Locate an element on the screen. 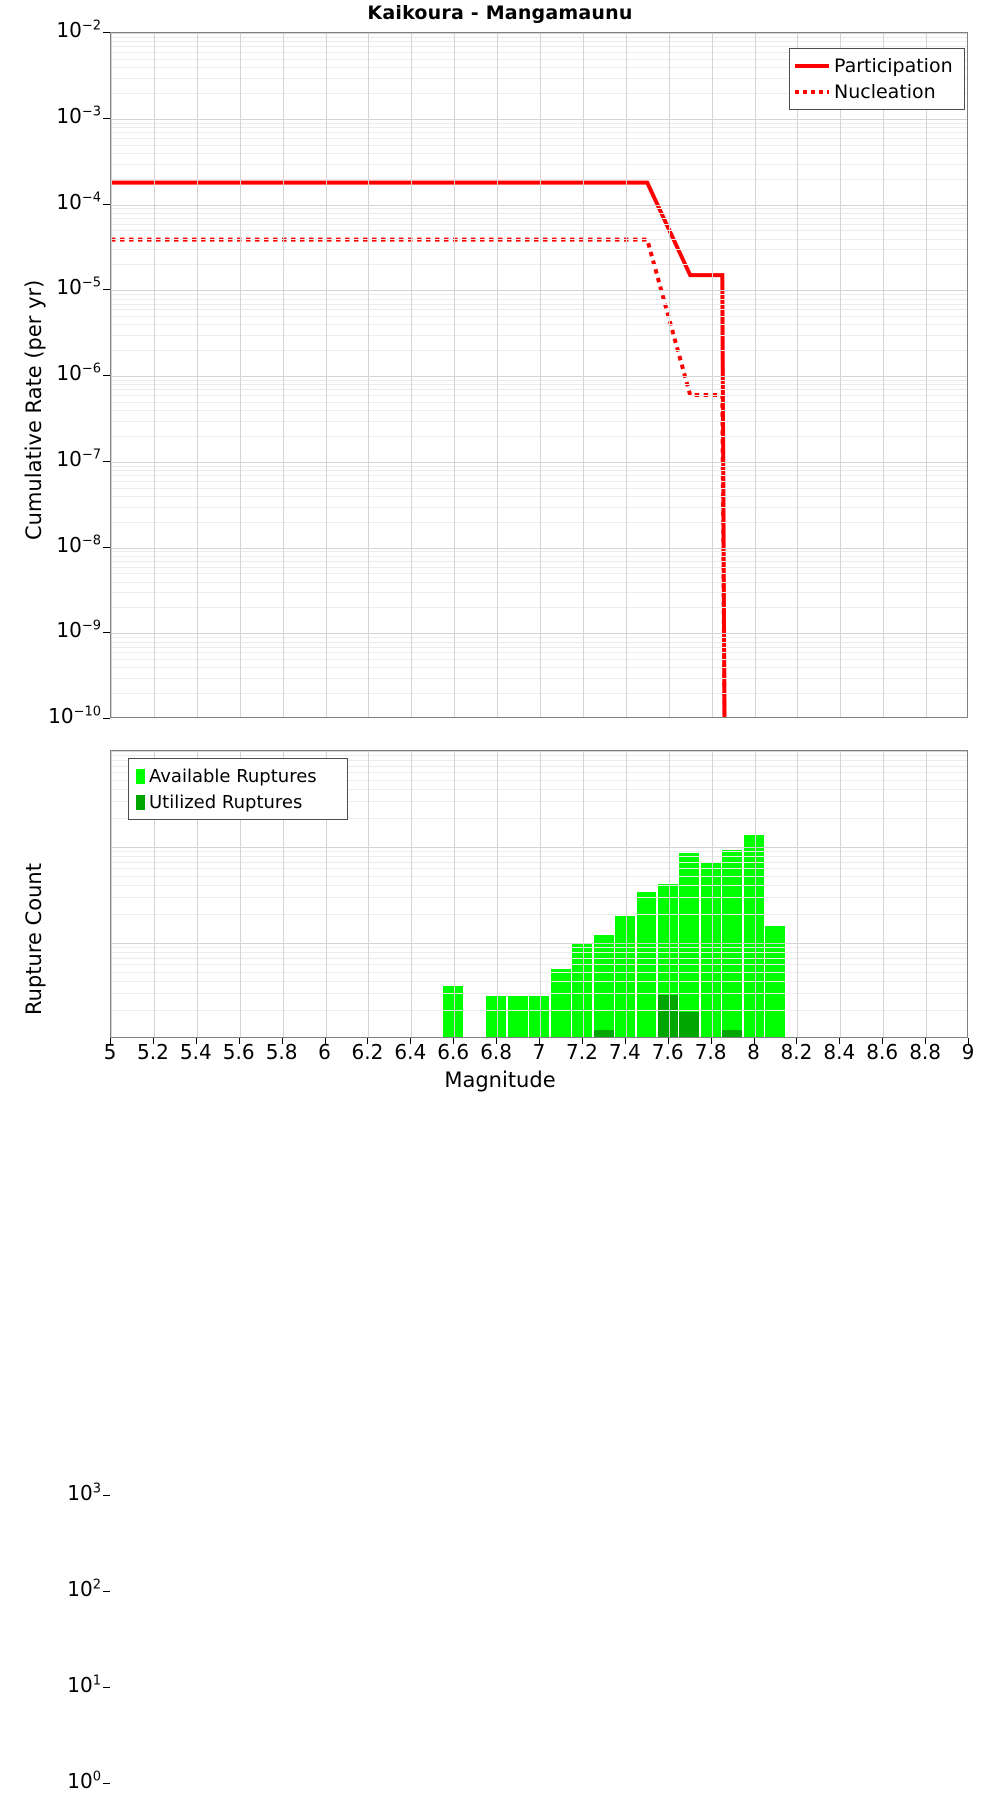  x-tick-label: 5.8 is located at coordinates (281, 1052).